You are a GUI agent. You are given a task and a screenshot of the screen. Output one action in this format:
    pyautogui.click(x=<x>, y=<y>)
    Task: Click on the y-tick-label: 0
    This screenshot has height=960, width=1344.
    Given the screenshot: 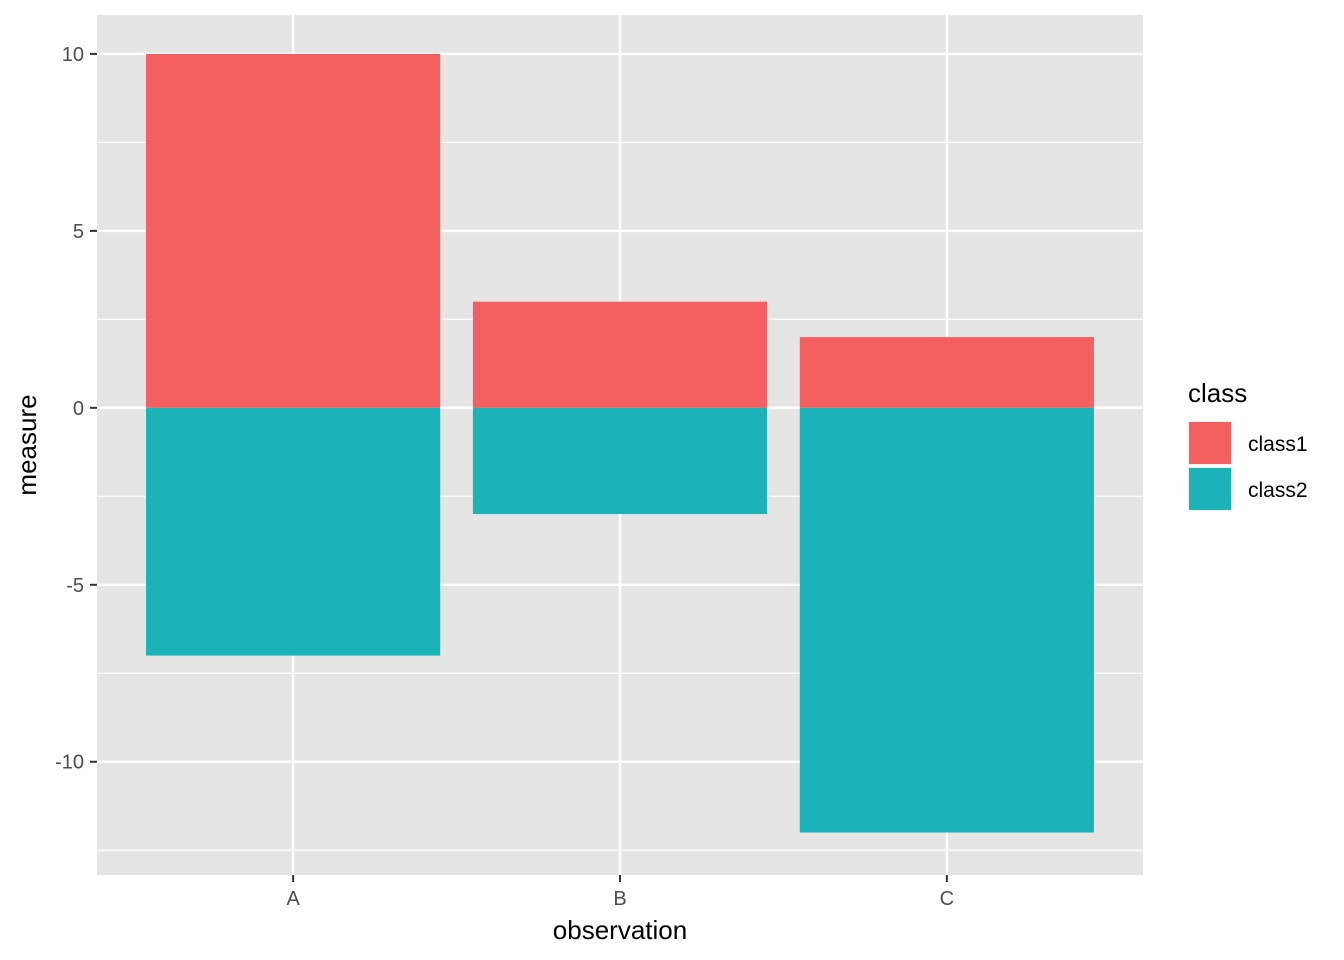 What is the action you would take?
    pyautogui.click(x=78, y=409)
    